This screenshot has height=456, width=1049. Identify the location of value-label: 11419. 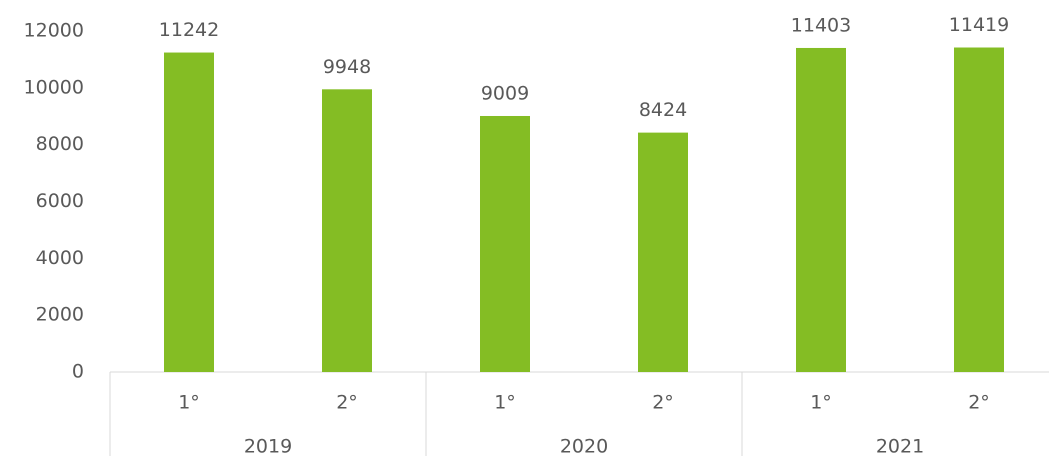
(979, 25).